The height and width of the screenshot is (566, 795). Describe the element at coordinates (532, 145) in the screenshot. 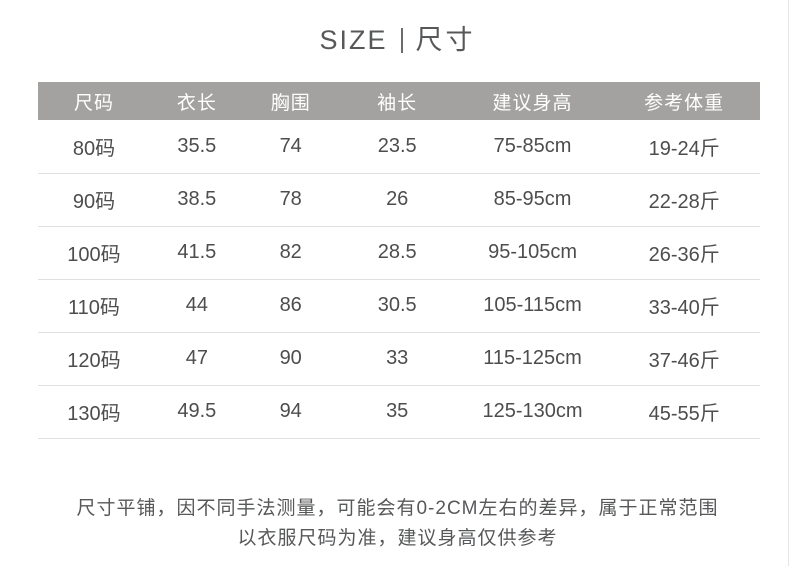

I see `table-cell: 75-85cm` at that location.